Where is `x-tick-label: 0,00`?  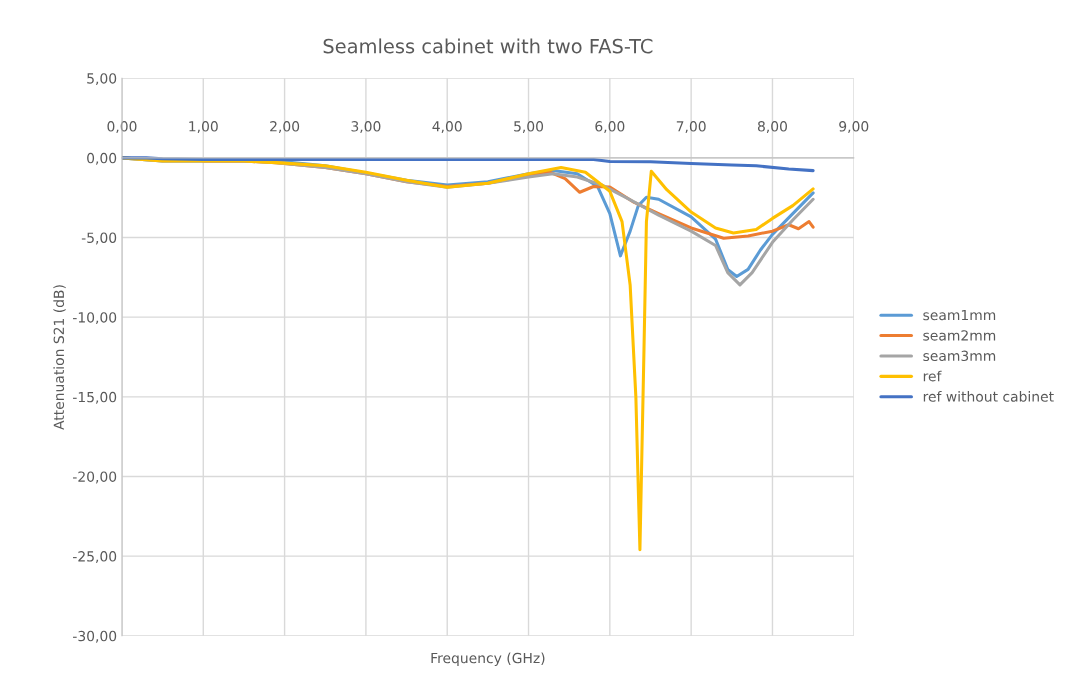
x-tick-label: 0,00 is located at coordinates (122, 127).